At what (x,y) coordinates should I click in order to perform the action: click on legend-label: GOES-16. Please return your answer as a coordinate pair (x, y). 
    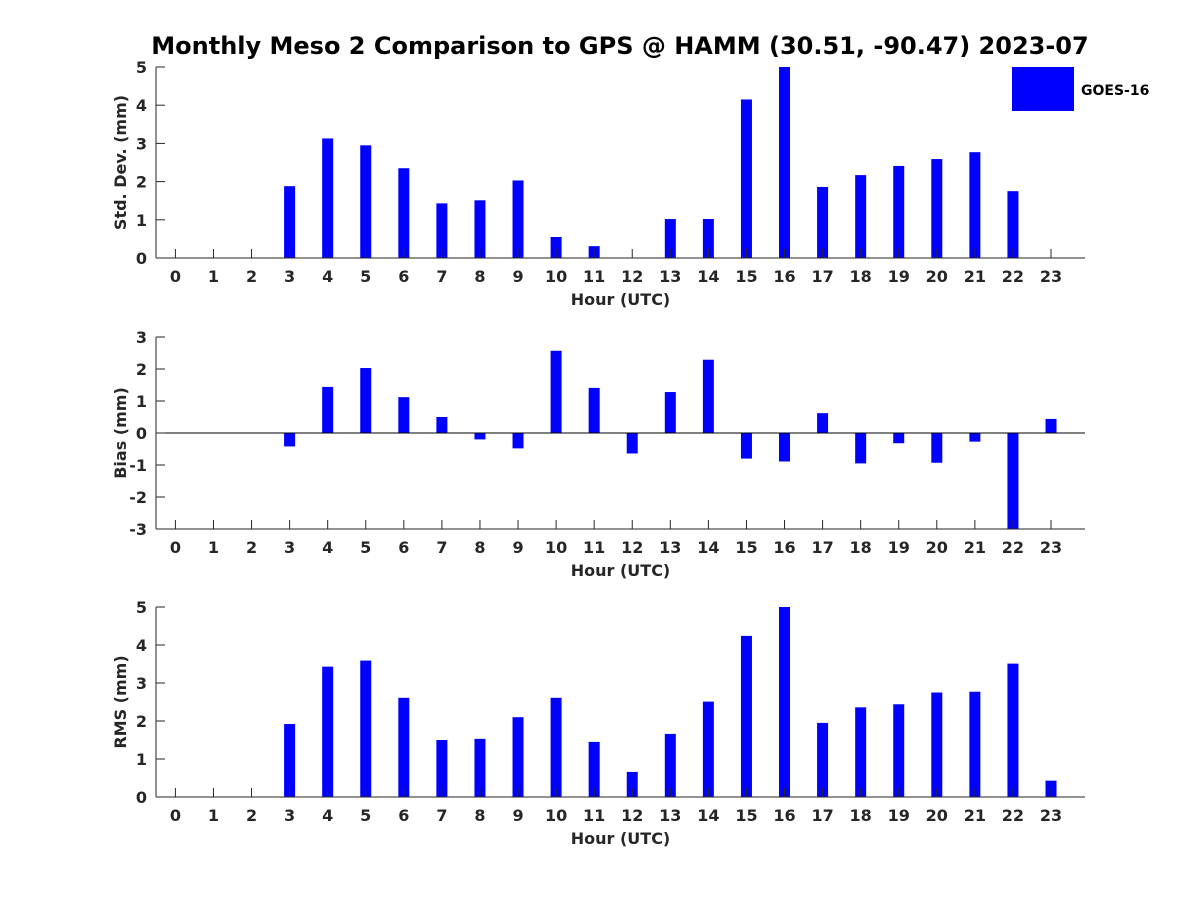
    Looking at the image, I should click on (1115, 91).